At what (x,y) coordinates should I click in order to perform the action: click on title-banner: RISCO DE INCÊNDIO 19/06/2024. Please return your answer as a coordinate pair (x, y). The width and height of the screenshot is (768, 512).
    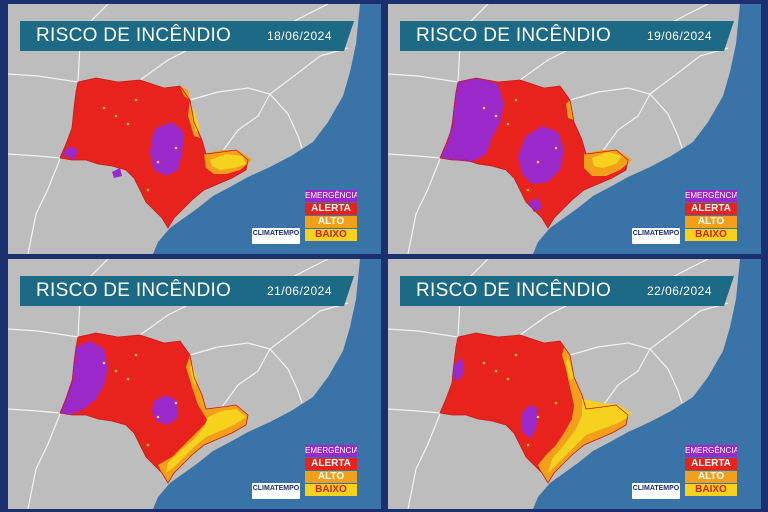
    Looking at the image, I should click on (567, 36).